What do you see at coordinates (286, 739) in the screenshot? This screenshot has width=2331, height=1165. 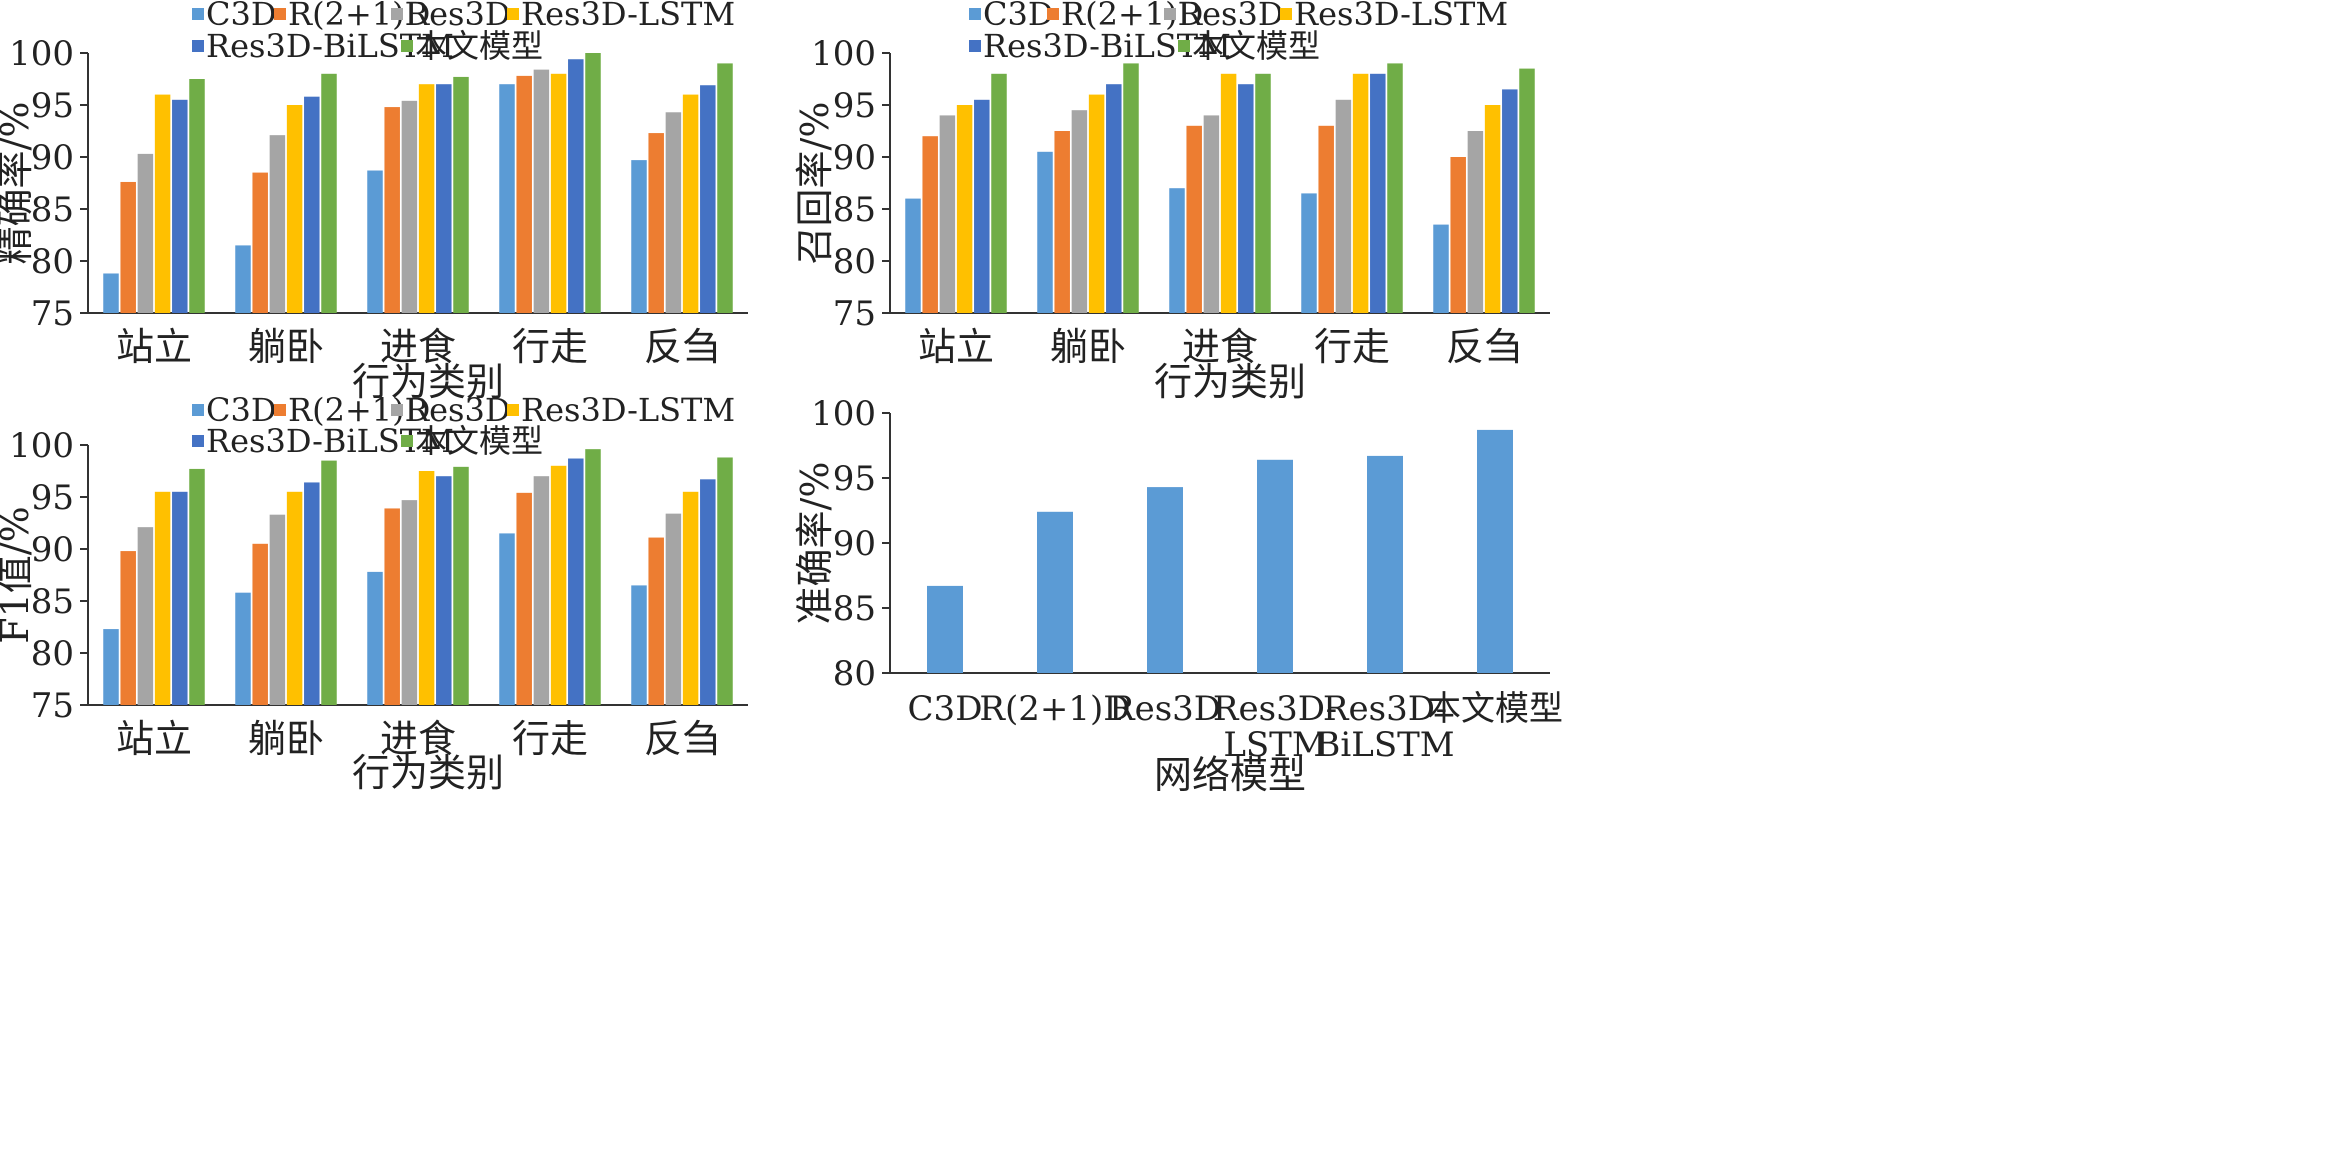 I see `x-tick-label: 躺卧` at bounding box center [286, 739].